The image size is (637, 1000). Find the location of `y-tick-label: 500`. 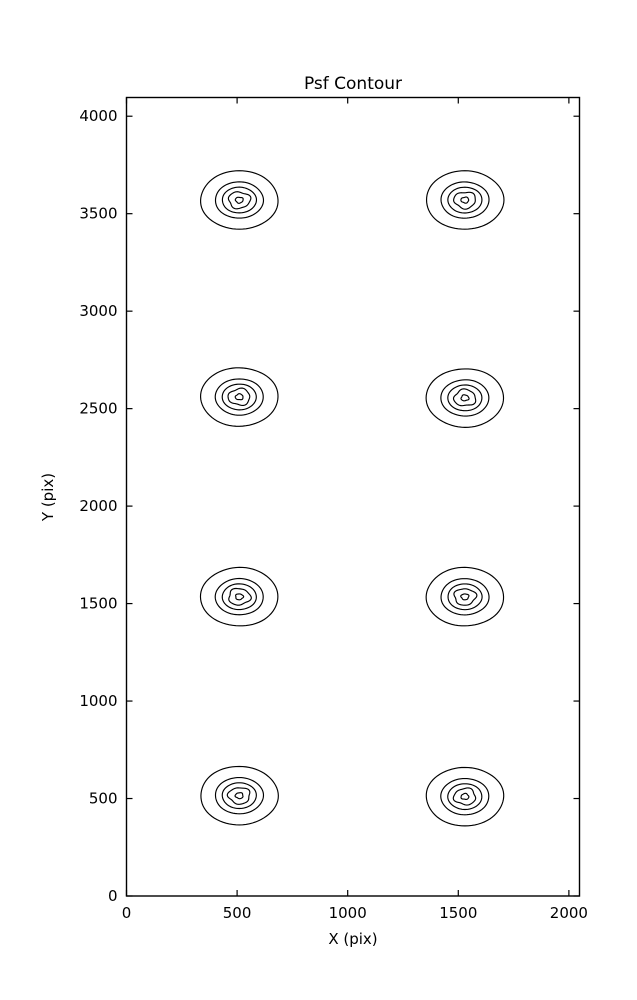

y-tick-label: 500 is located at coordinates (103, 799).